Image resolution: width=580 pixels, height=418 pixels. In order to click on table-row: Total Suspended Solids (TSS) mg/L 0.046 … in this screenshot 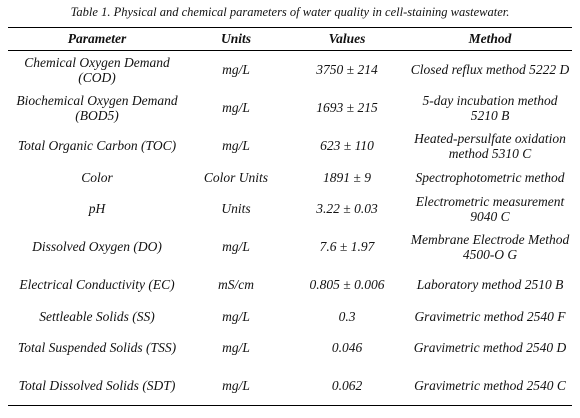, I will do `click(290, 348)`.